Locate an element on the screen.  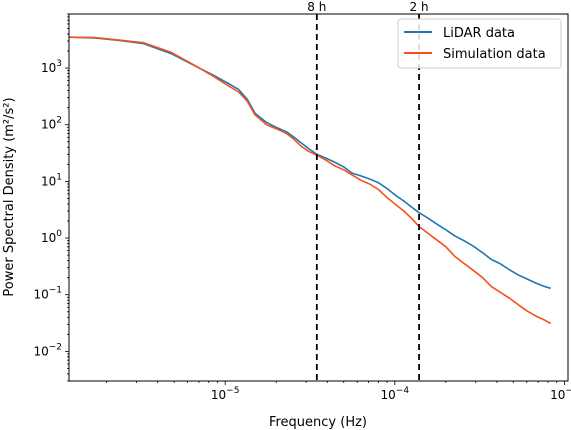
legend-label-lidar: LiDAR data is located at coordinates (479, 33).